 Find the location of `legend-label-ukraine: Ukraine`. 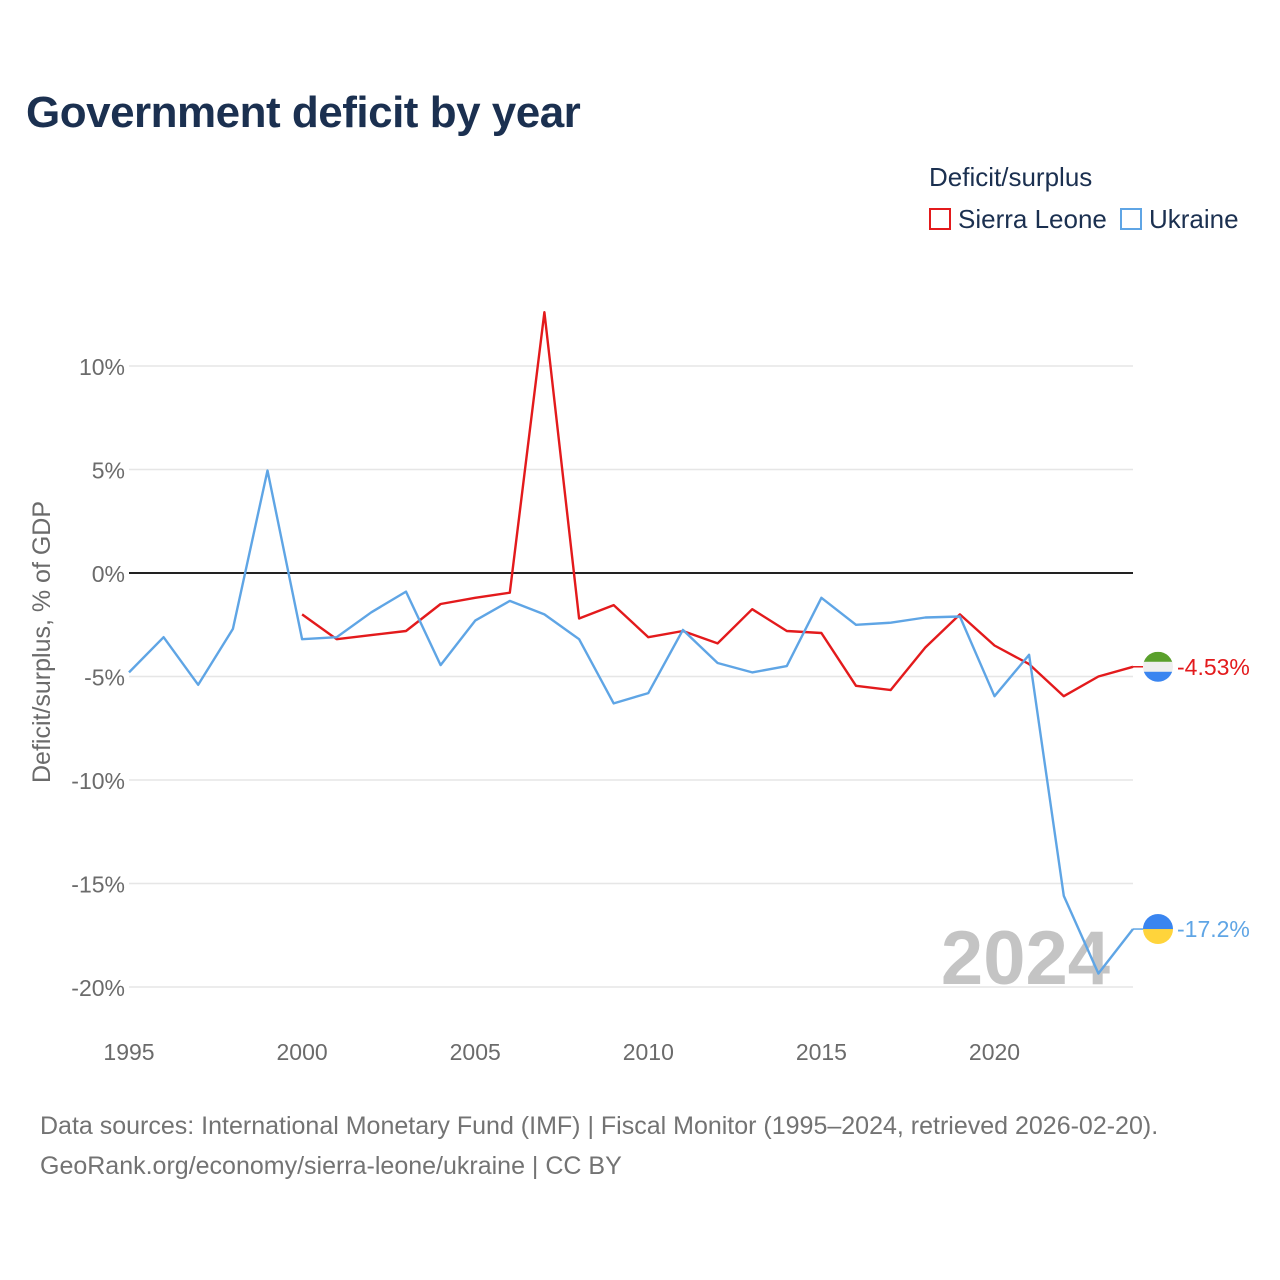

legend-label-ukraine: Ukraine is located at coordinates (1194, 218).